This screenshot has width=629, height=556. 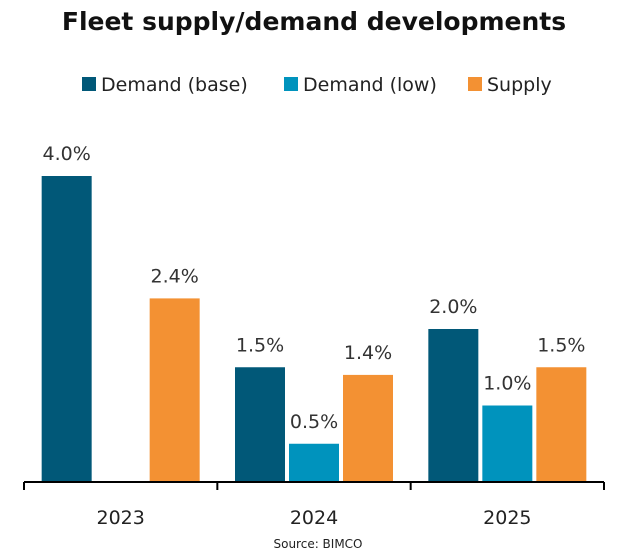 I want to click on legend-item: Demand (base), so click(x=165, y=85).